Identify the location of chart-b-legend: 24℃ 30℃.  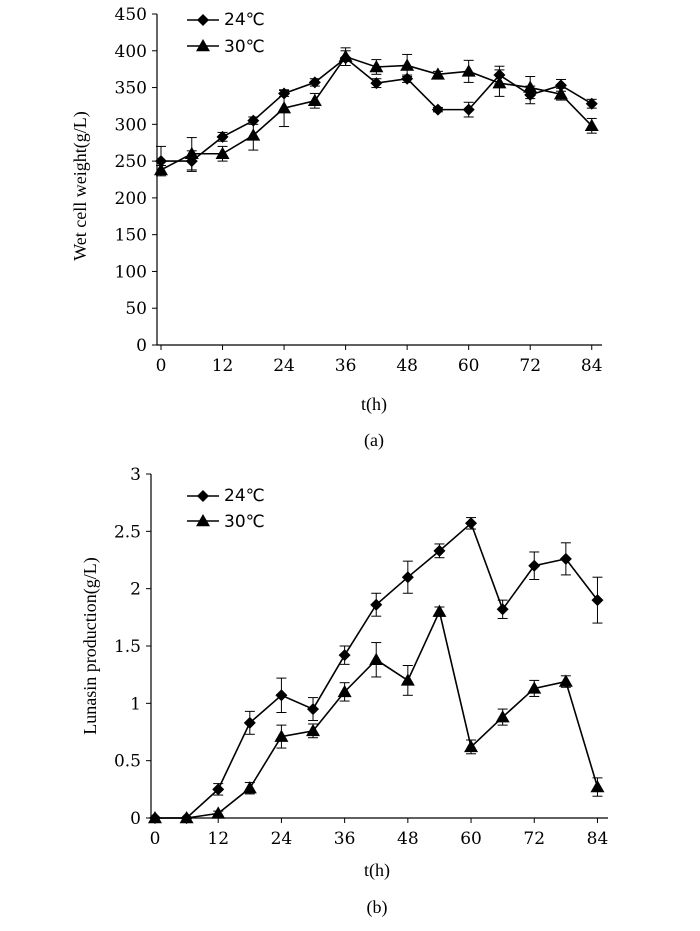
(226, 509).